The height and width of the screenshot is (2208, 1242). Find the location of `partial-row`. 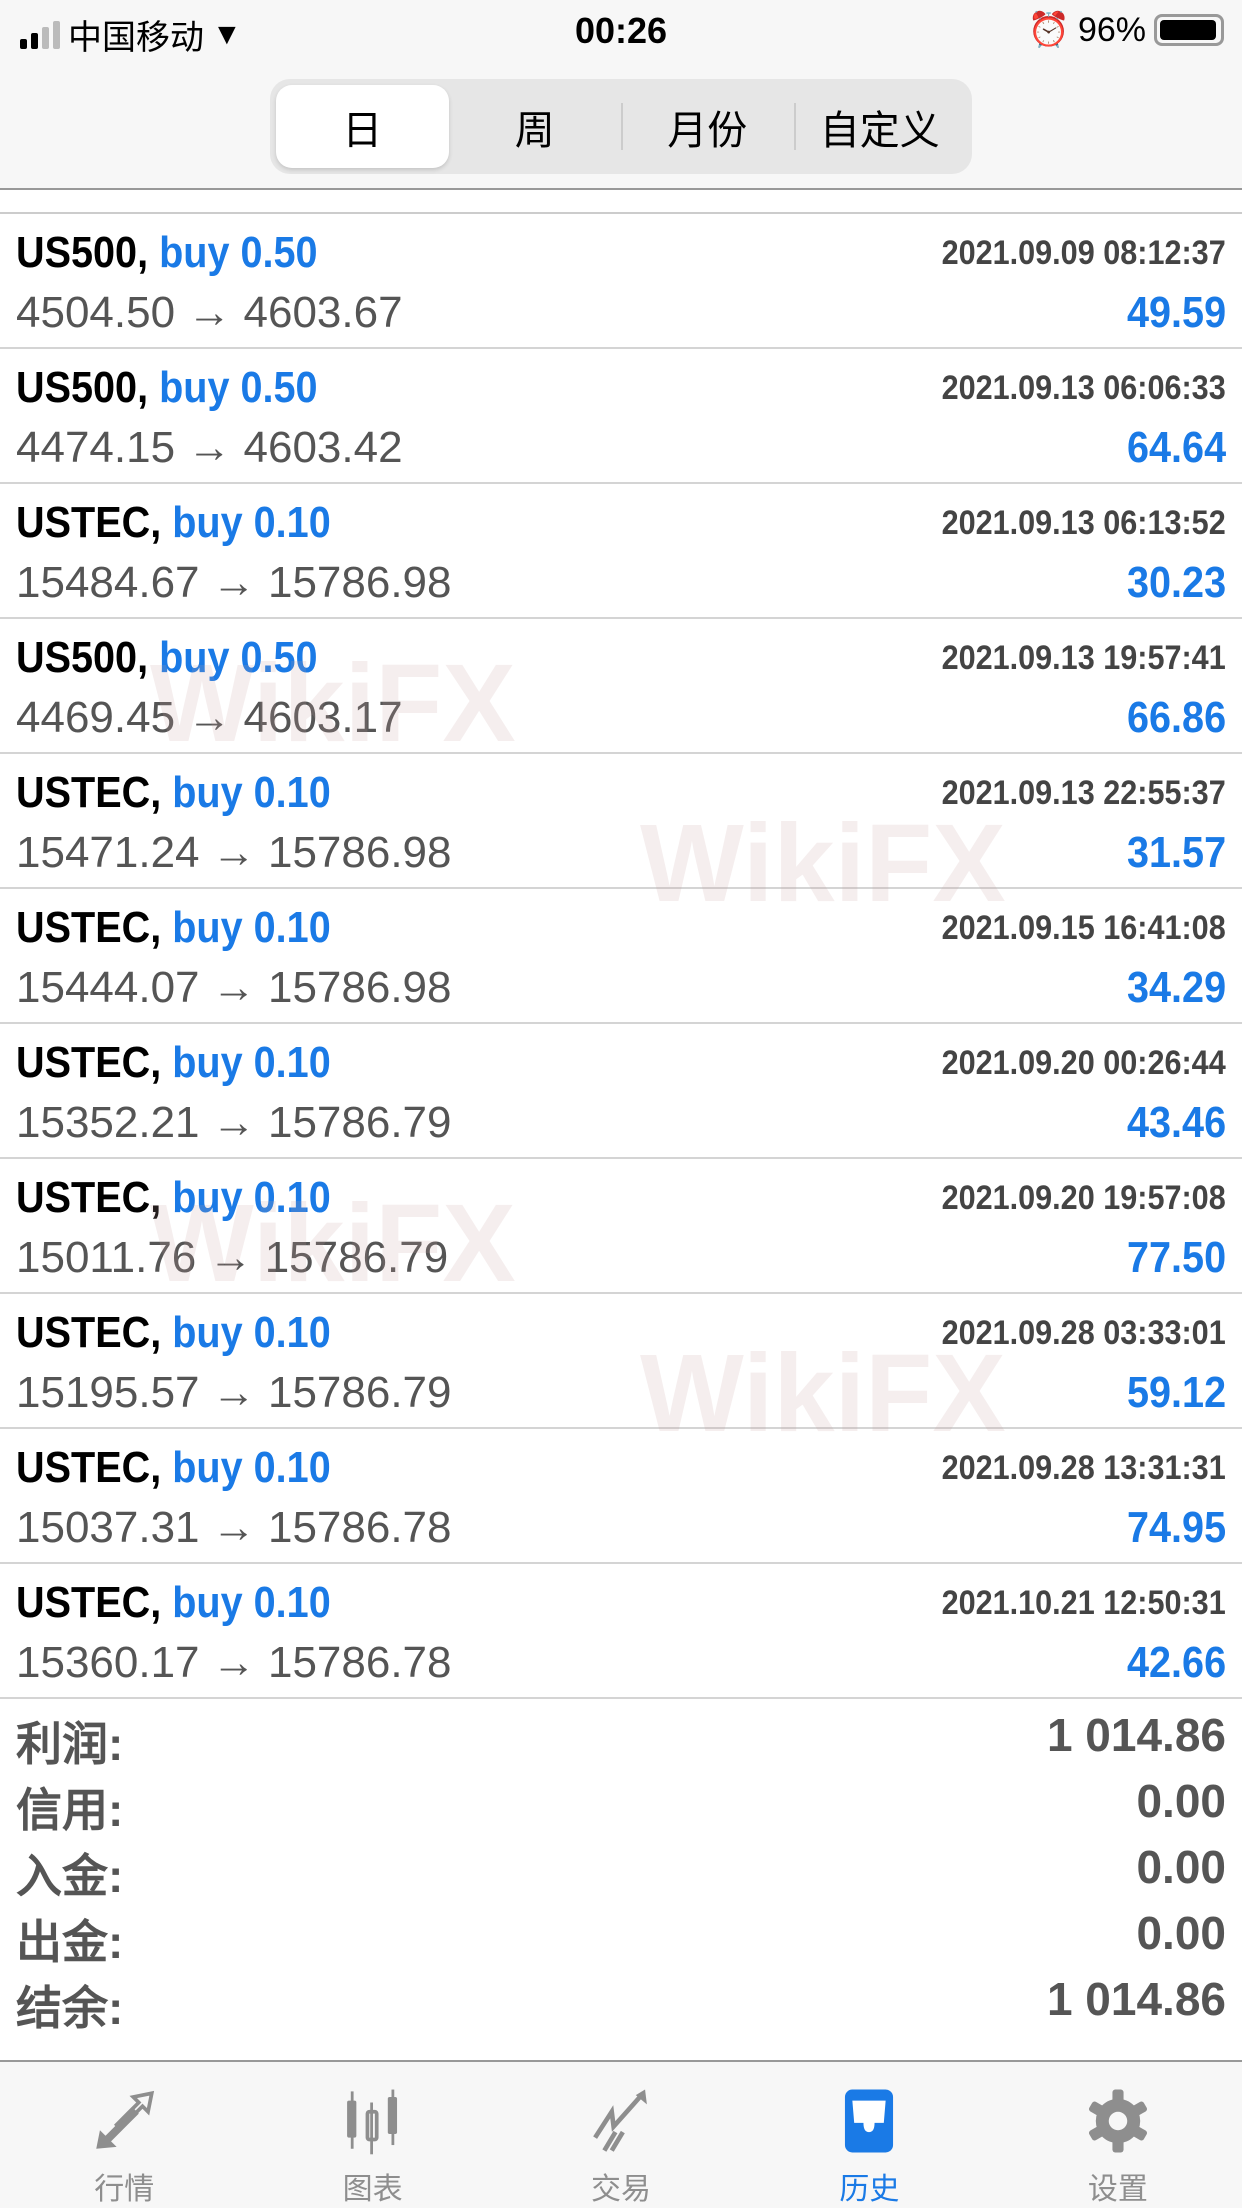

partial-row is located at coordinates (621, 202).